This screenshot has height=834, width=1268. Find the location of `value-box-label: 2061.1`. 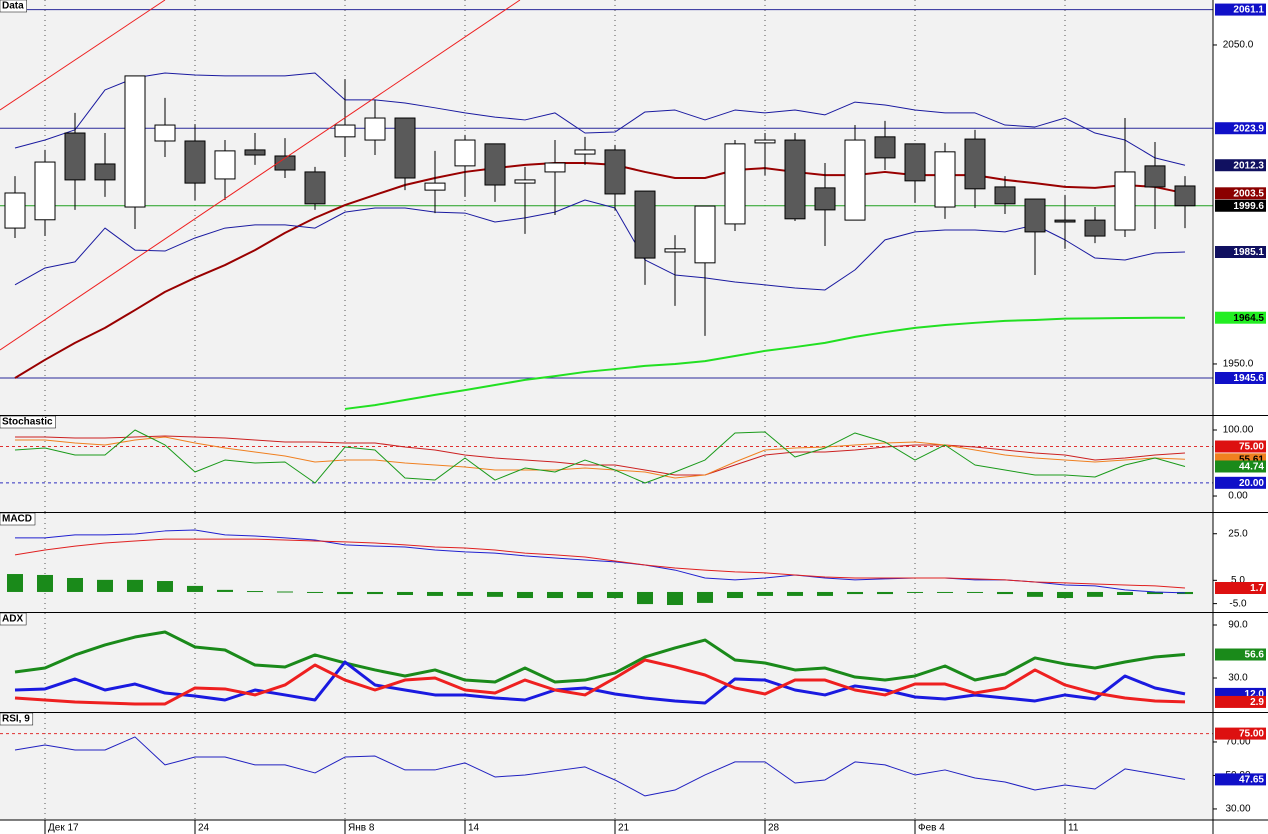

value-box-label: 2061.1 is located at coordinates (1248, 10).